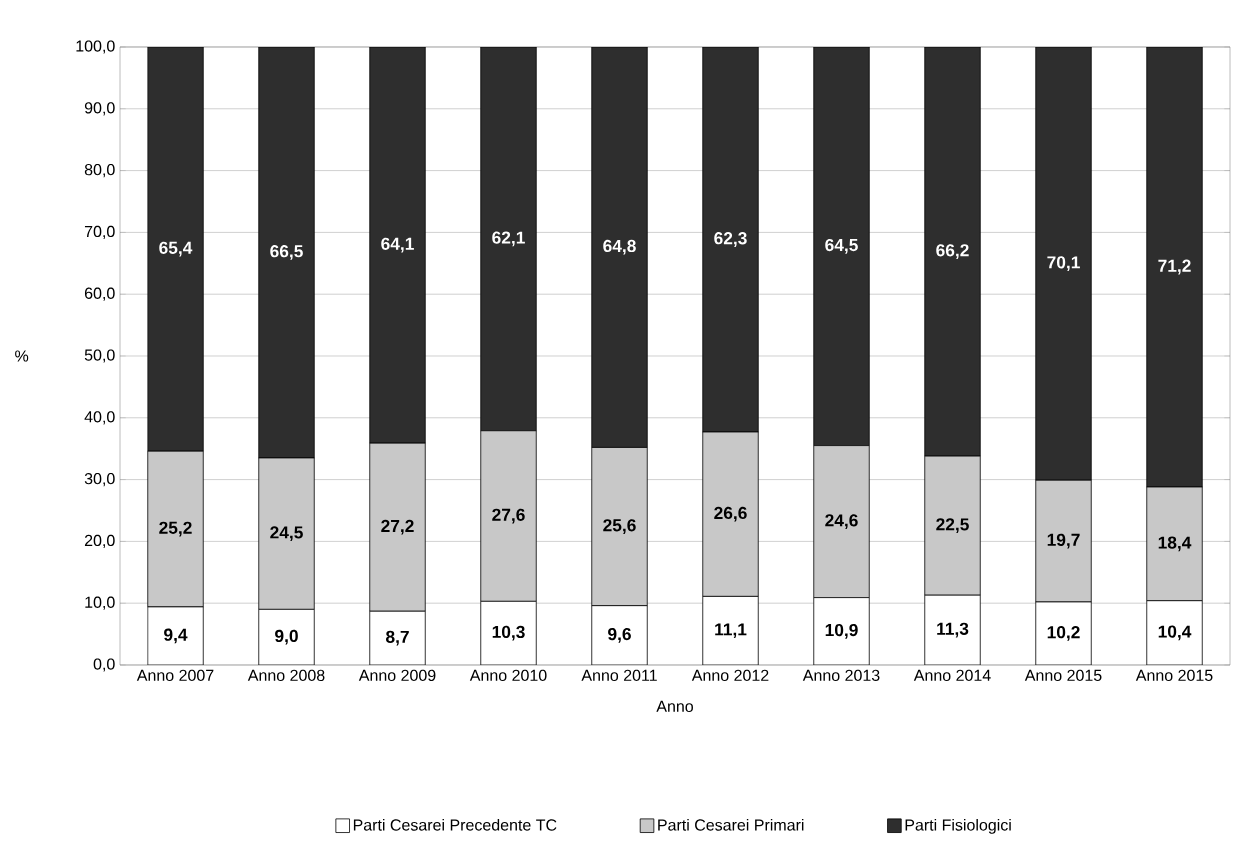  I want to click on data-label: 10,2, so click(1063, 633).